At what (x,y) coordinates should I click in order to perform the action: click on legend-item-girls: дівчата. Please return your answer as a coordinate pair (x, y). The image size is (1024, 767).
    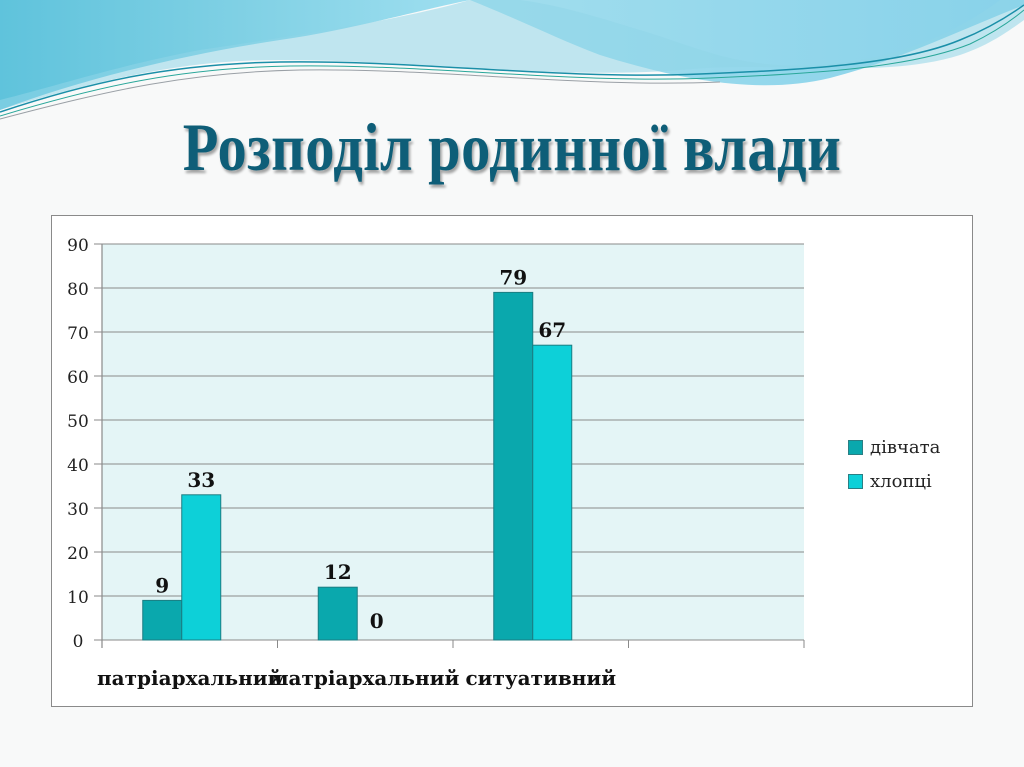
    Looking at the image, I should click on (894, 447).